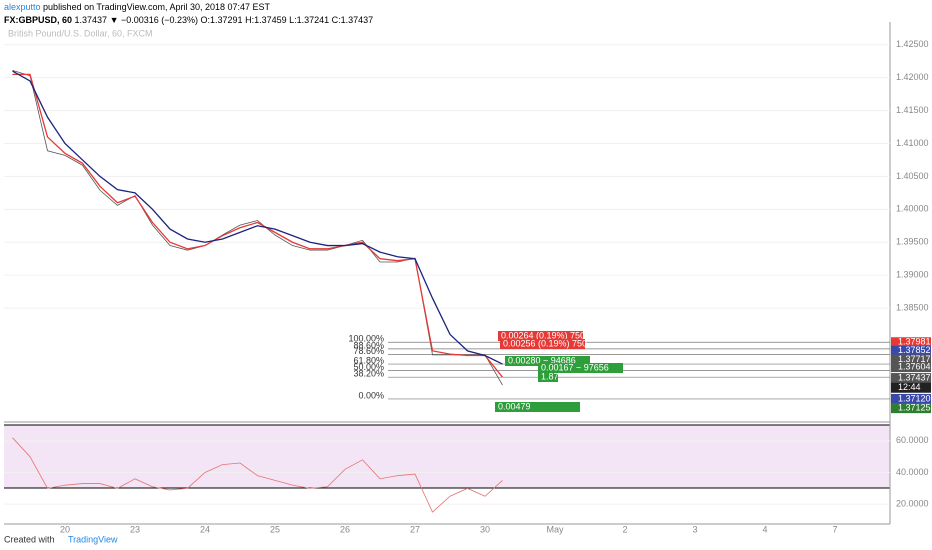 This screenshot has width=932, height=550. What do you see at coordinates (914, 377) in the screenshot?
I see `price-tag-label: 1.37437` at bounding box center [914, 377].